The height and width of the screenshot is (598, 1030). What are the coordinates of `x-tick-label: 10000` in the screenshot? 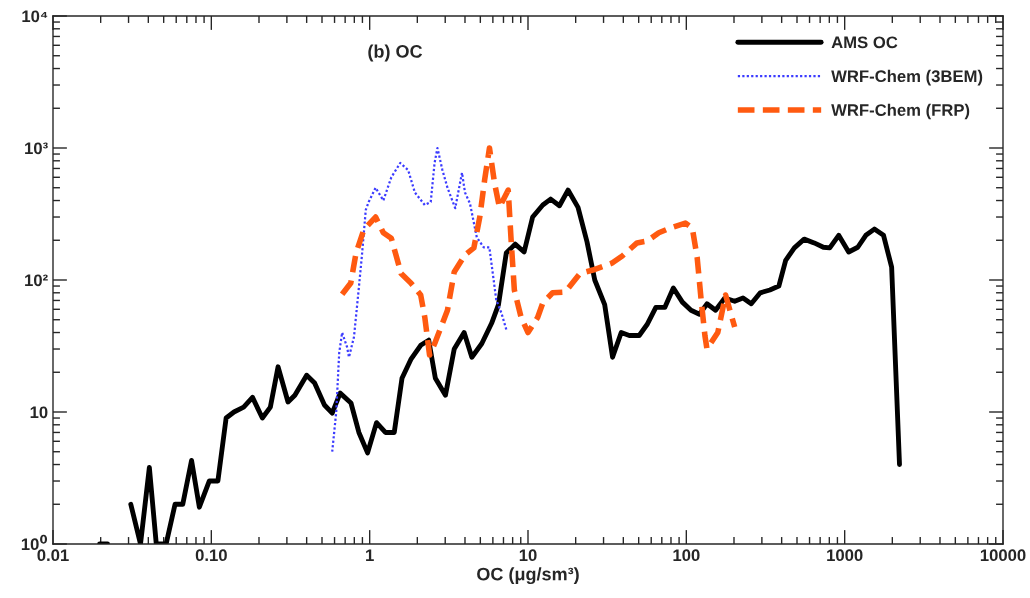 It's located at (1003, 555).